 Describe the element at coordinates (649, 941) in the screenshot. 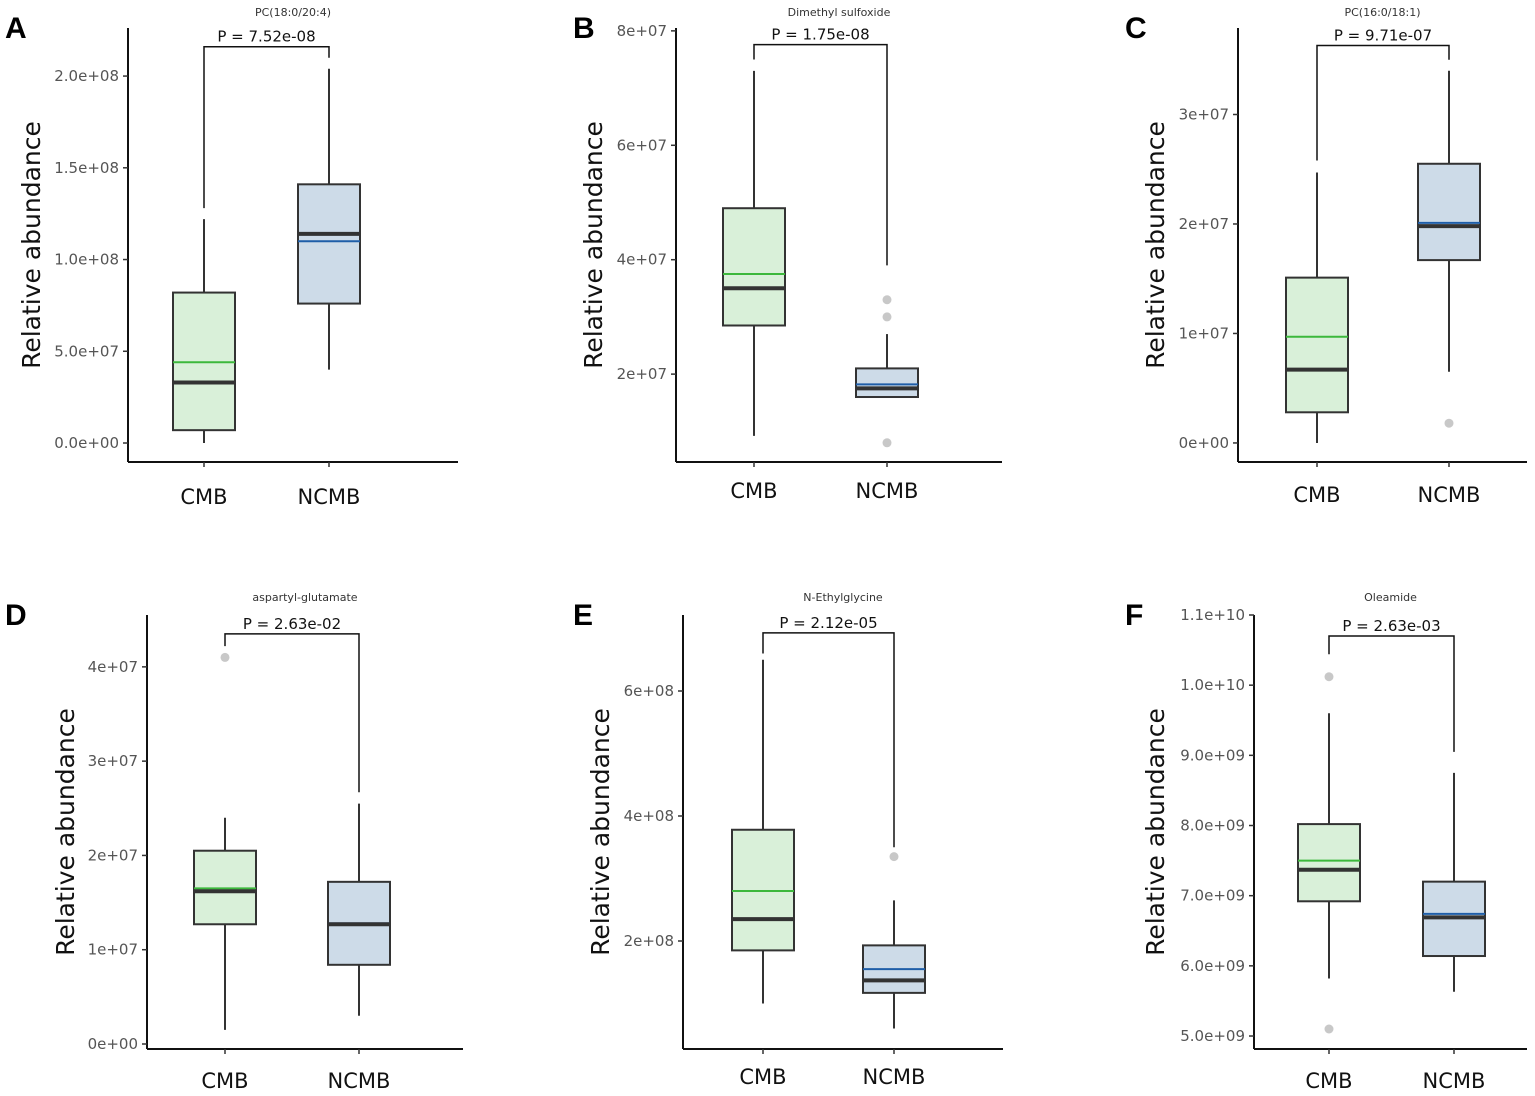

I see `y-tick-label: 2e+08` at that location.